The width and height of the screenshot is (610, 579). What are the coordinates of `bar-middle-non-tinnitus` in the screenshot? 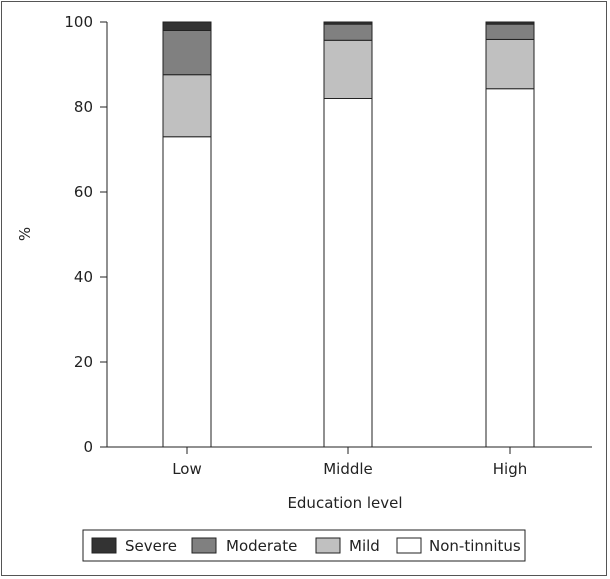 It's located at (348, 273).